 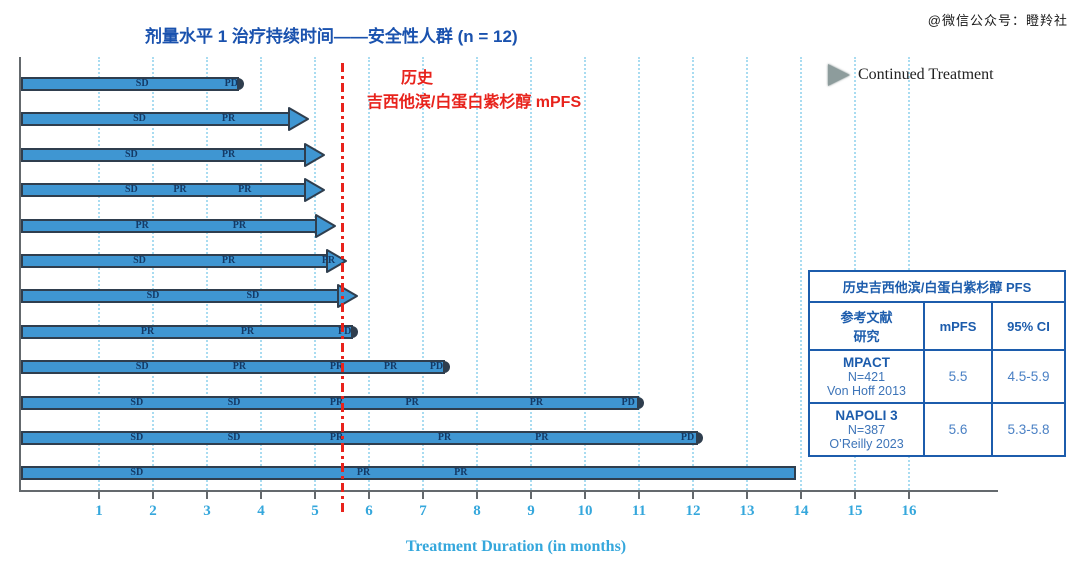 What do you see at coordinates (866, 391) in the screenshot?
I see `study-ref: Von Hoff 2013` at bounding box center [866, 391].